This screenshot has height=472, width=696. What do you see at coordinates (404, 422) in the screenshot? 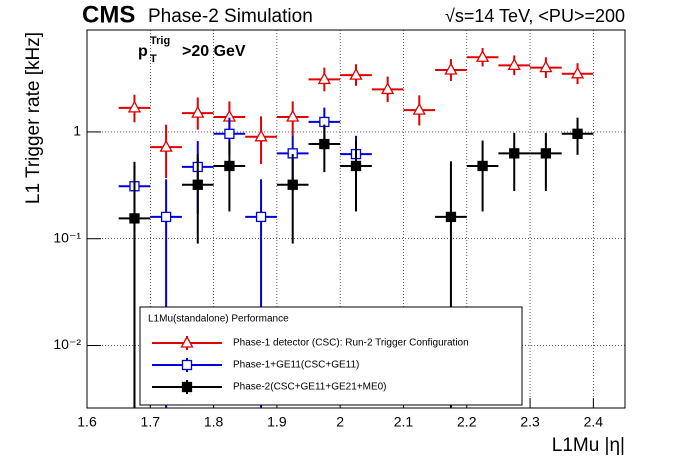
I see `x-tick-label: 2.1` at bounding box center [404, 422].